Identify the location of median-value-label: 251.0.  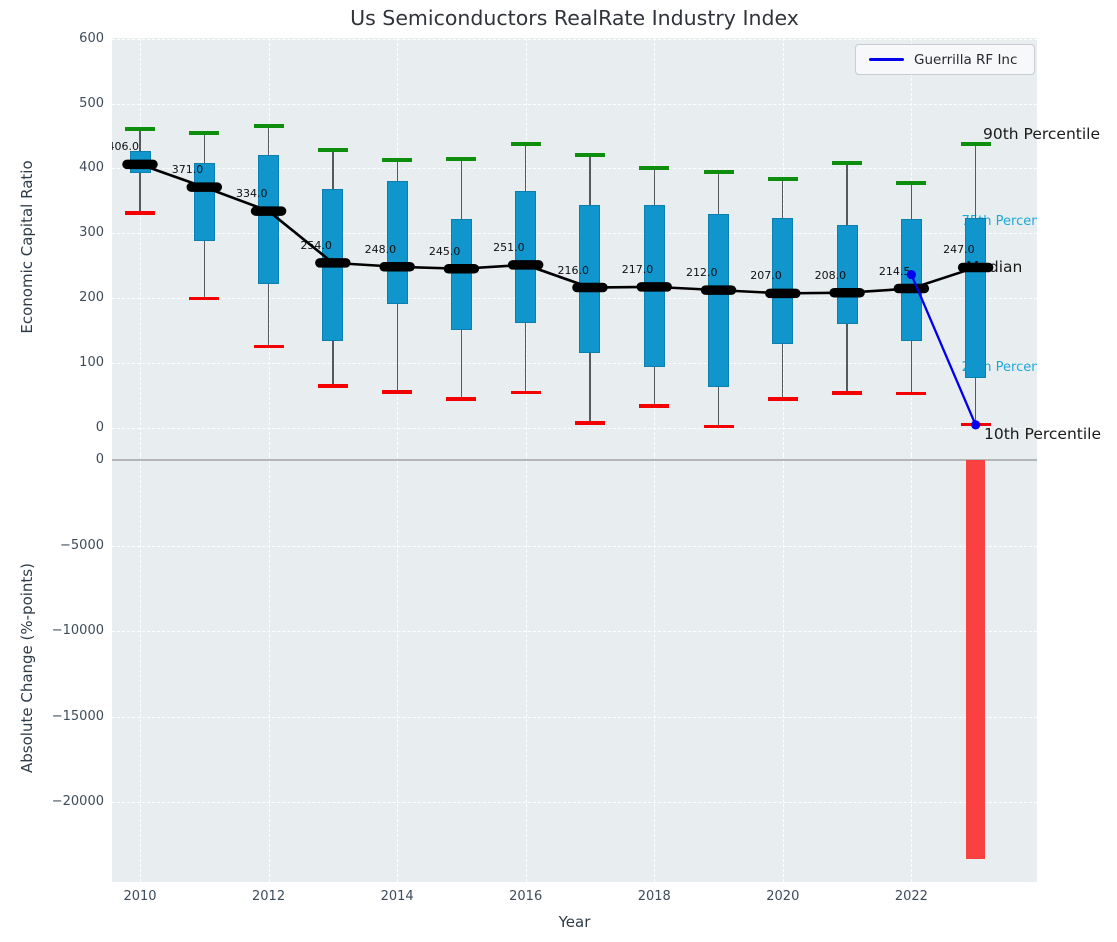
(509, 247).